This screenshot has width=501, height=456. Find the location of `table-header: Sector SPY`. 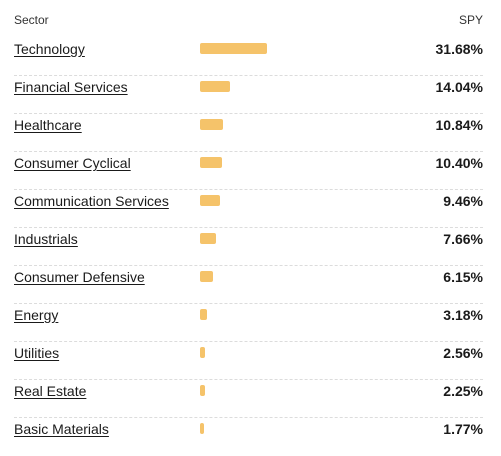

table-header: Sector SPY is located at coordinates (248, 19).